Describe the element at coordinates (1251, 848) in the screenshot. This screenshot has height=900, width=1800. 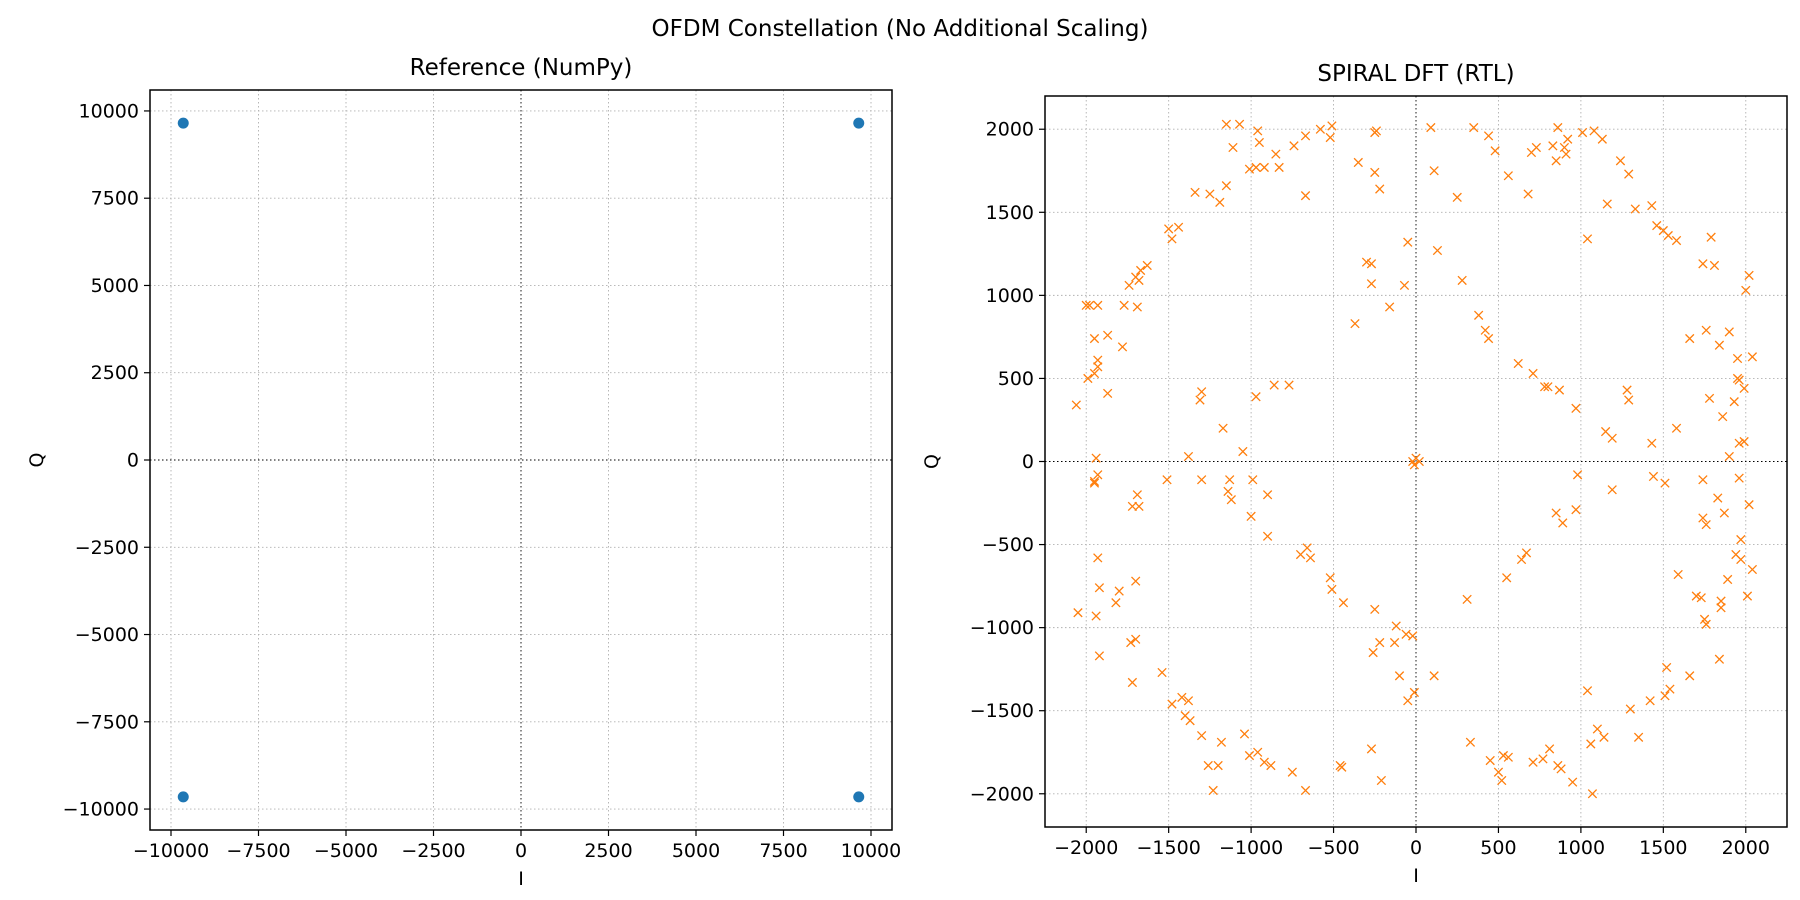
I see `x-tick-label: −1000` at that location.